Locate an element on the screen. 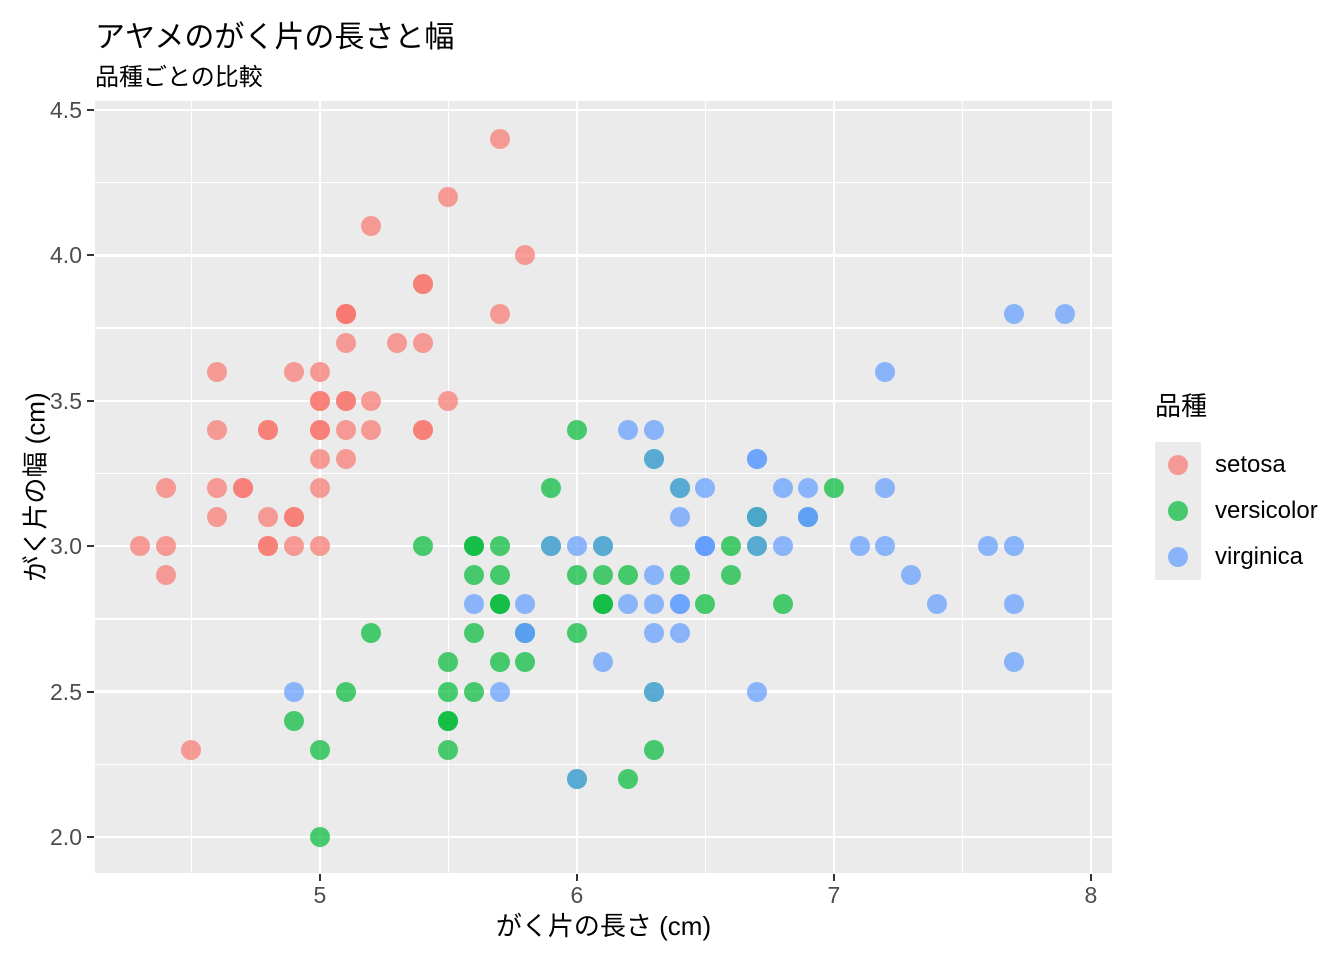 This screenshot has width=1344, height=960. x-tick-label: 6 is located at coordinates (577, 895).